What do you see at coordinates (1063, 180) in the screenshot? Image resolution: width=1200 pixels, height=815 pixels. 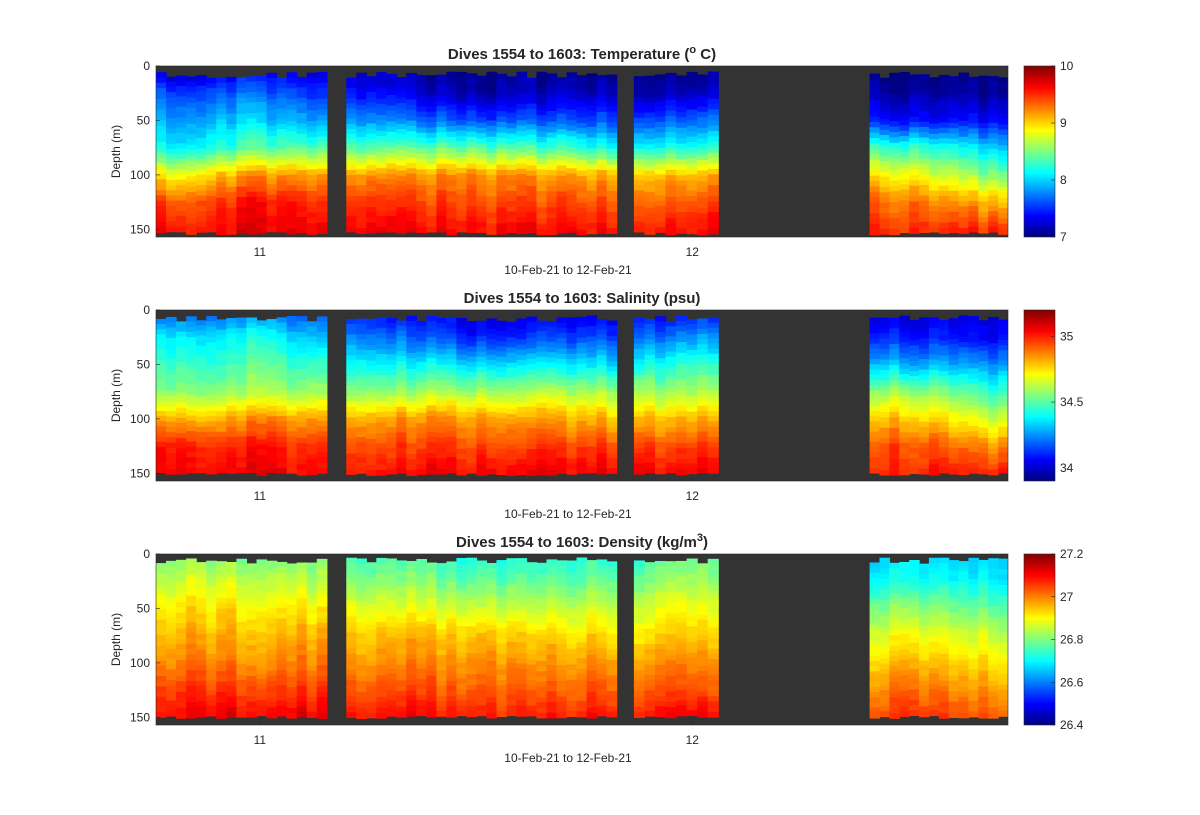 I see `colorbar-tick-label: 8` at bounding box center [1063, 180].